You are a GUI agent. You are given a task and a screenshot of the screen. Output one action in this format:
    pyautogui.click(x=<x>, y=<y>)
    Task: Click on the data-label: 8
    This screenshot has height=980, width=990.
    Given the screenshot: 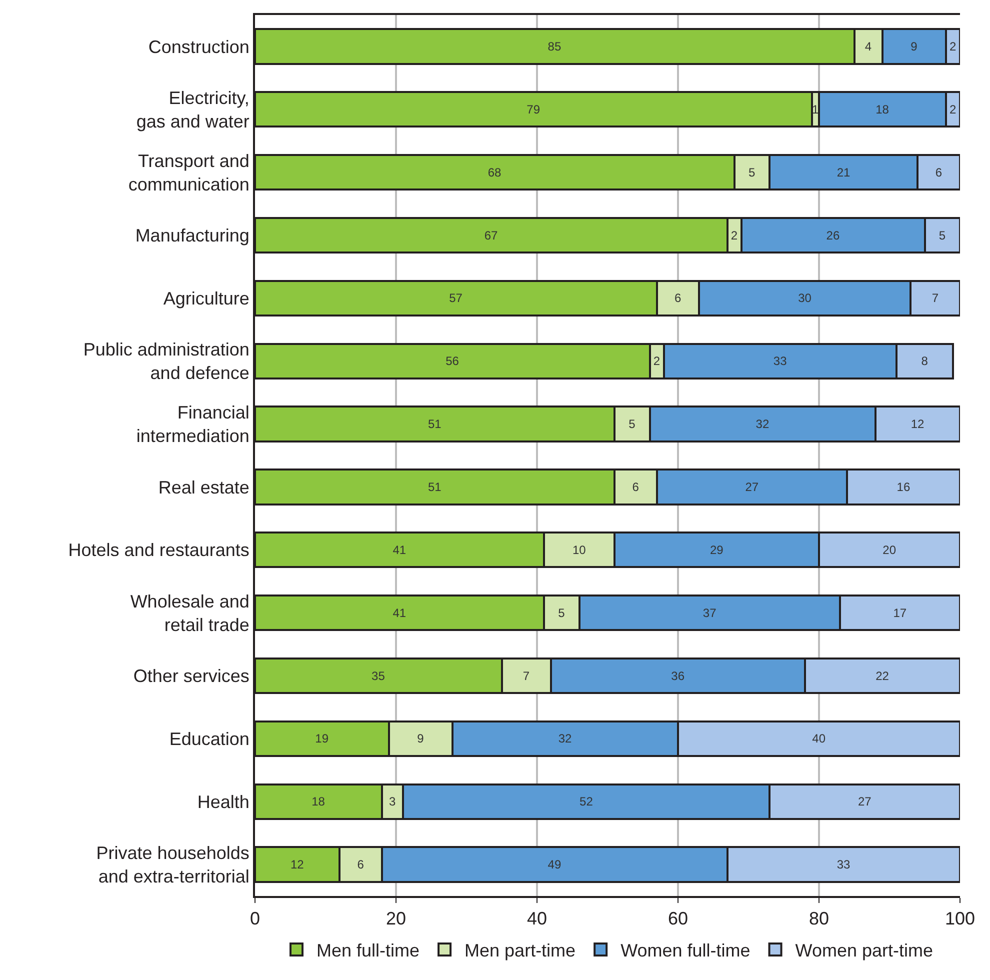 What is the action you would take?
    pyautogui.click(x=924, y=361)
    